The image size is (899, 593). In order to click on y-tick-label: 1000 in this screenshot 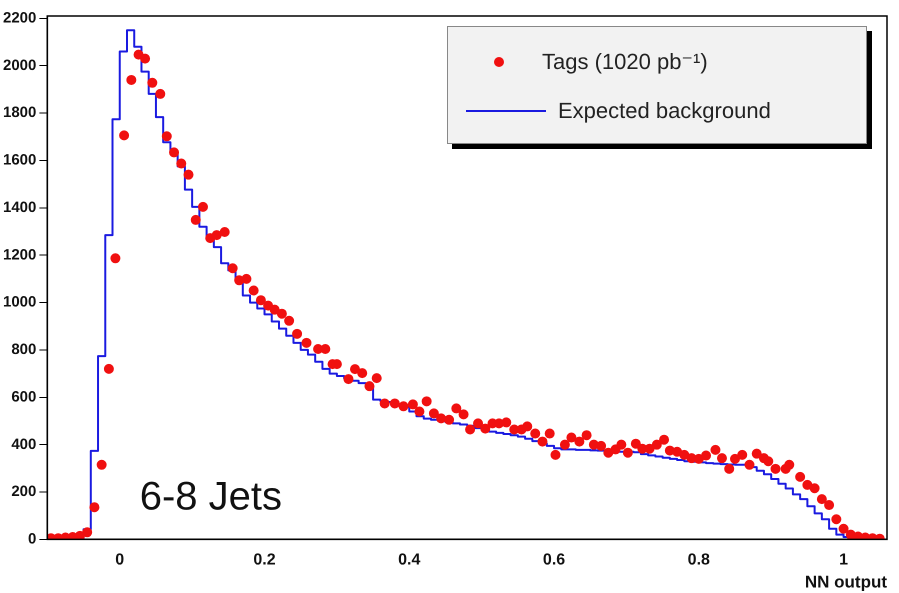, I will do `click(19, 302)`.